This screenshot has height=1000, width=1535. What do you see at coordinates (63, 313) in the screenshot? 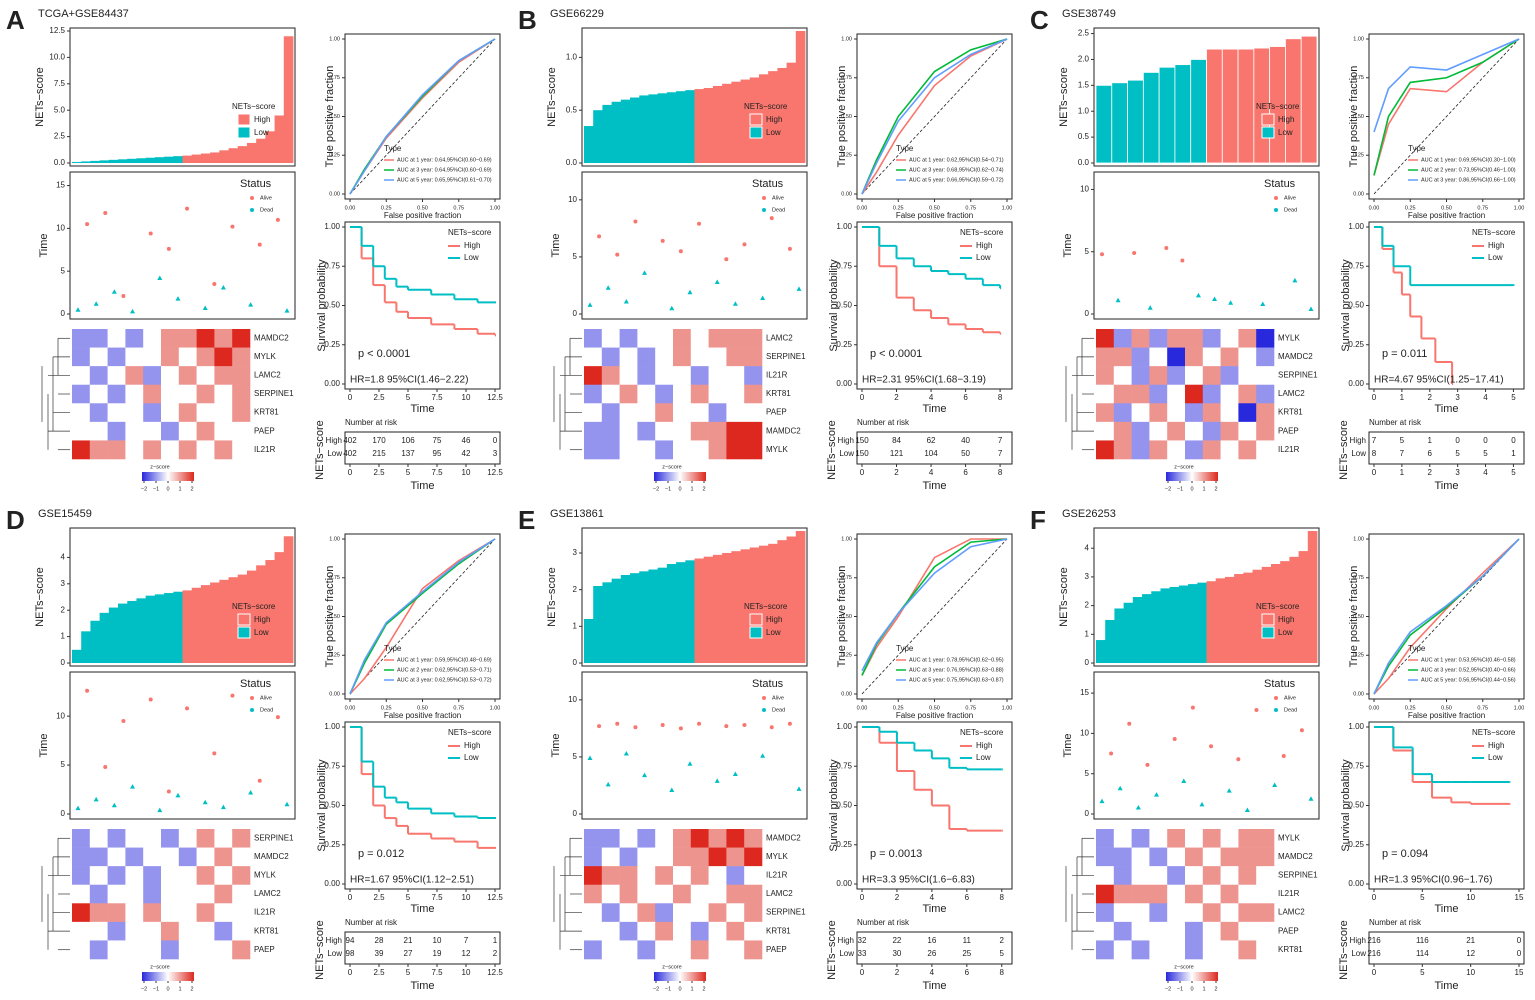
I see `y-tick-label: 0` at bounding box center [63, 313].